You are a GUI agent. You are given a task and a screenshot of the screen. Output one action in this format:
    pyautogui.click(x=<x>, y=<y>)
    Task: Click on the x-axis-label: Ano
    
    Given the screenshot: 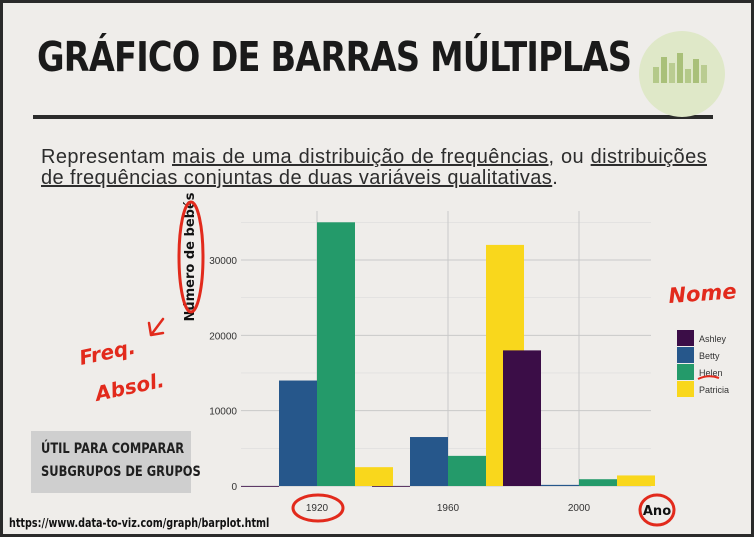 What is the action you would take?
    pyautogui.click(x=657, y=511)
    